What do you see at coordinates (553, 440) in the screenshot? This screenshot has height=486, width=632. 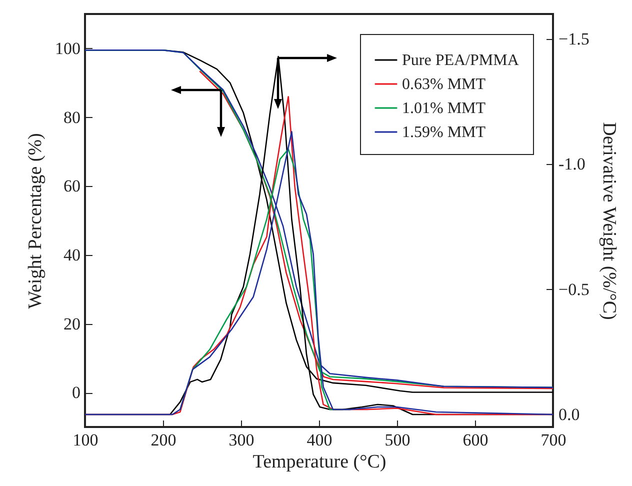 I see `x-tick-label: 700` at bounding box center [553, 440].